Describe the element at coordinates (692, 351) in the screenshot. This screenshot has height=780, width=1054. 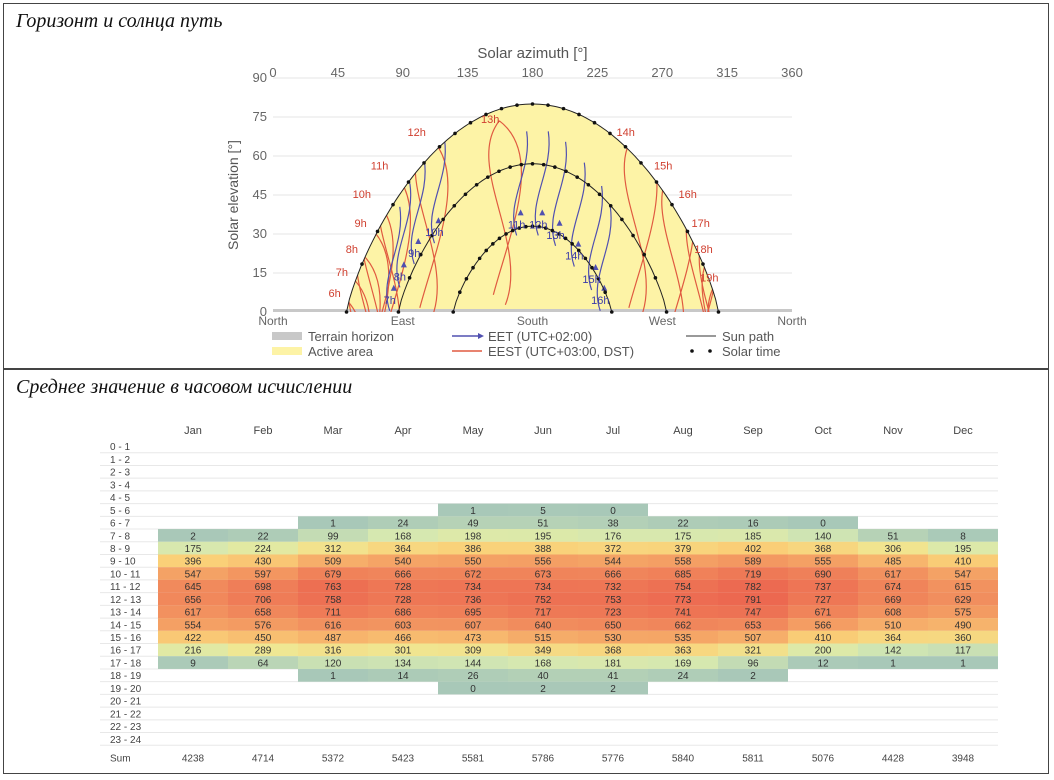
I see `legend-solartime-dot` at that location.